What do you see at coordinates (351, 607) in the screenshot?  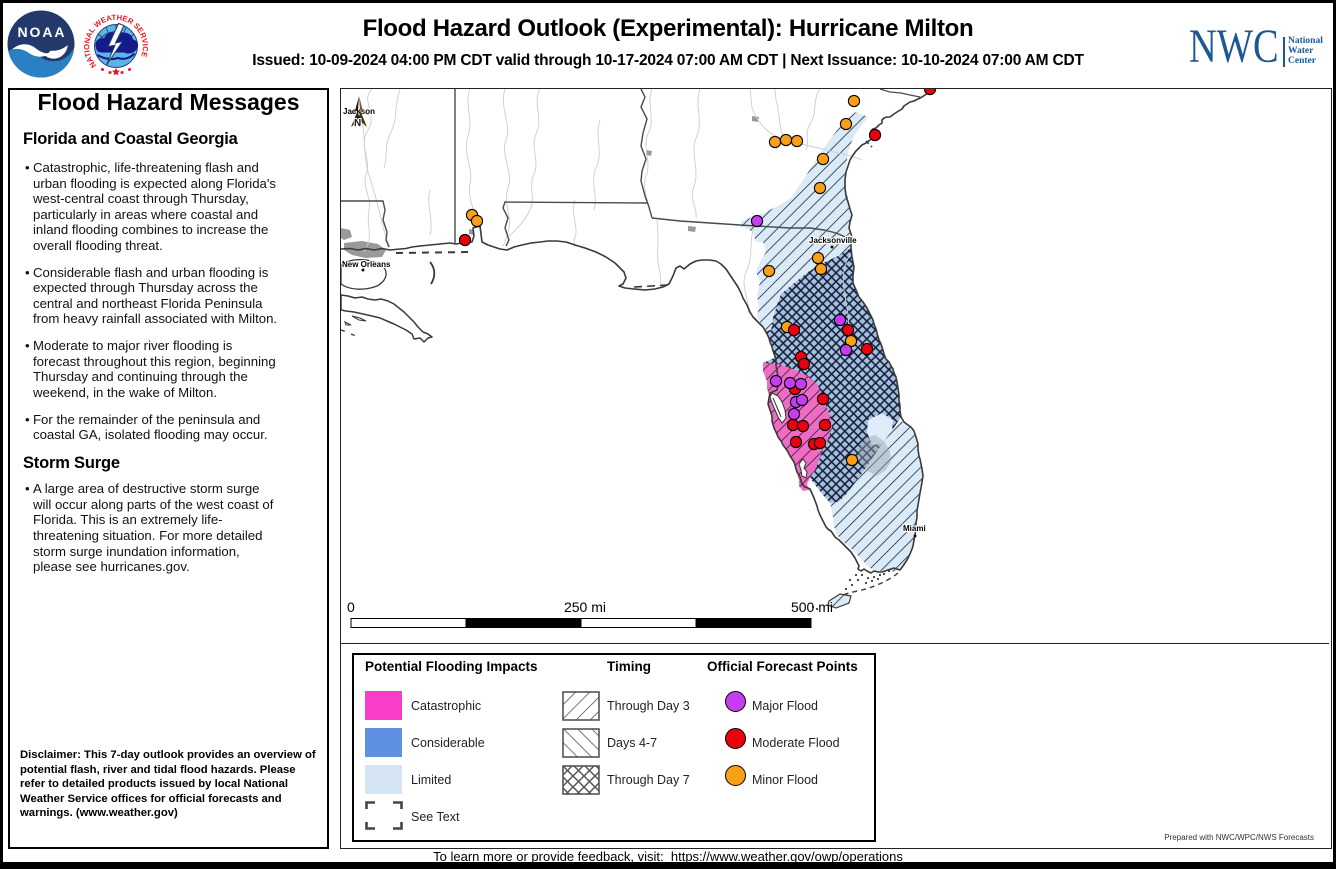 I see `svg-text: 0` at bounding box center [351, 607].